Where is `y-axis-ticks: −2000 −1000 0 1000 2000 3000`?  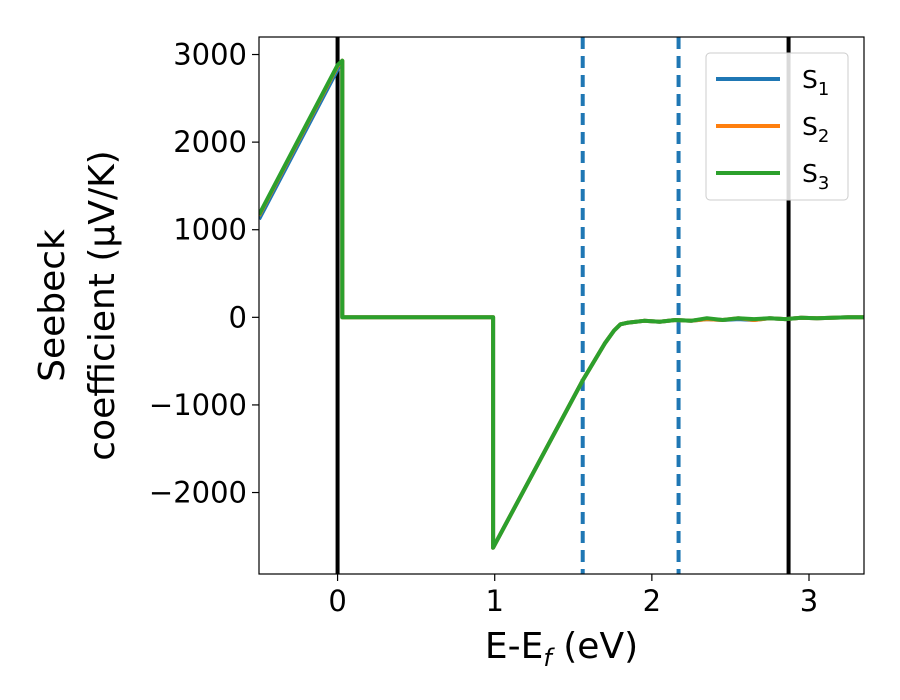
y-axis-ticks: −2000 −1000 0 1000 2000 3000 is located at coordinates (204, 274).